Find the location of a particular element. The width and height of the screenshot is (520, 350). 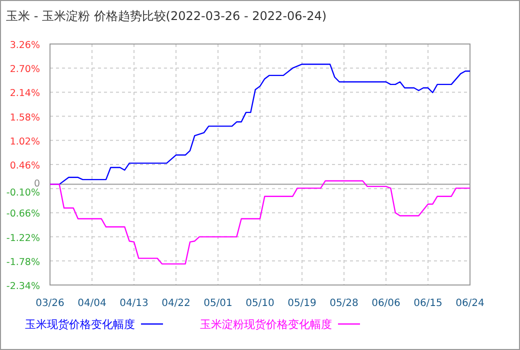

x-tick-label: 06/24 is located at coordinates (470, 303).